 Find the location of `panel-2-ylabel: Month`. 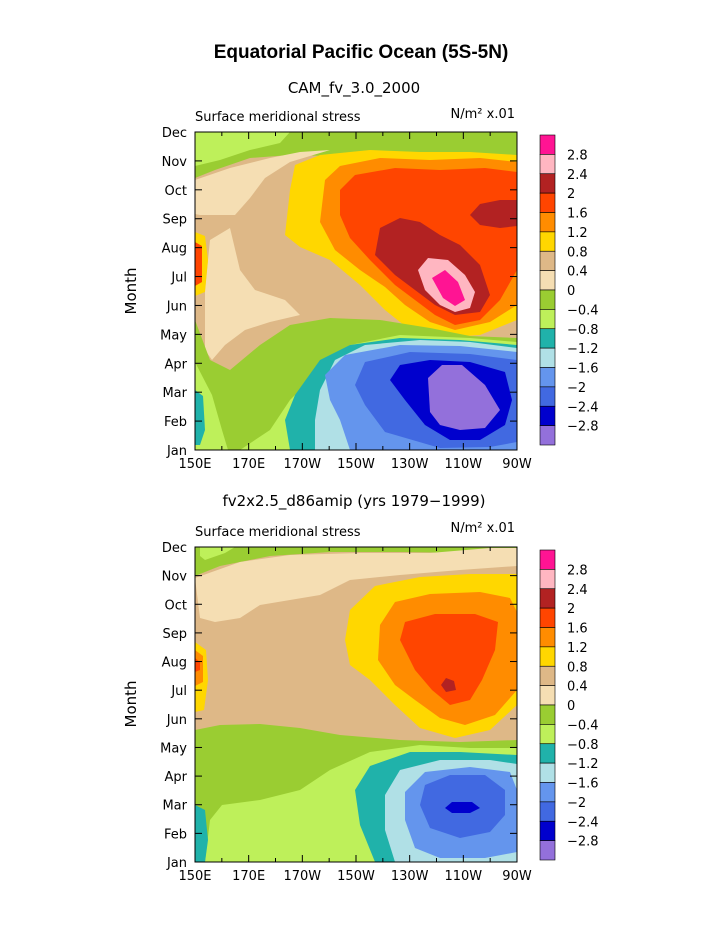

panel-2-ylabel: Month is located at coordinates (131, 703).